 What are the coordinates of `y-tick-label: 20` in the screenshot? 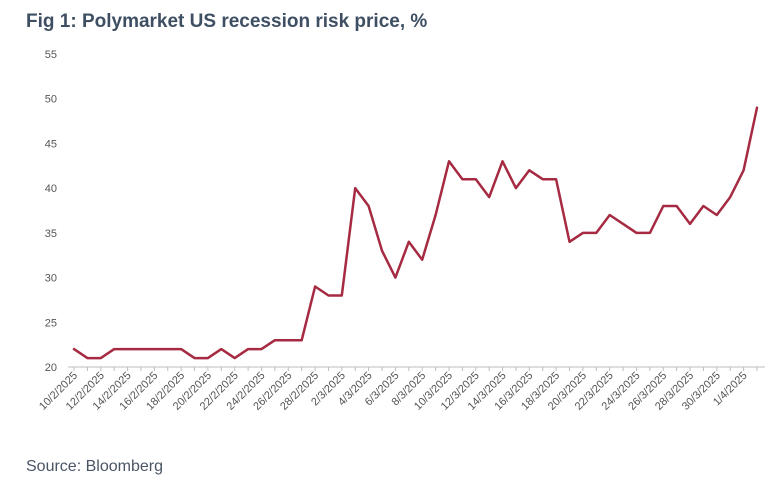 It's located at (51, 368).